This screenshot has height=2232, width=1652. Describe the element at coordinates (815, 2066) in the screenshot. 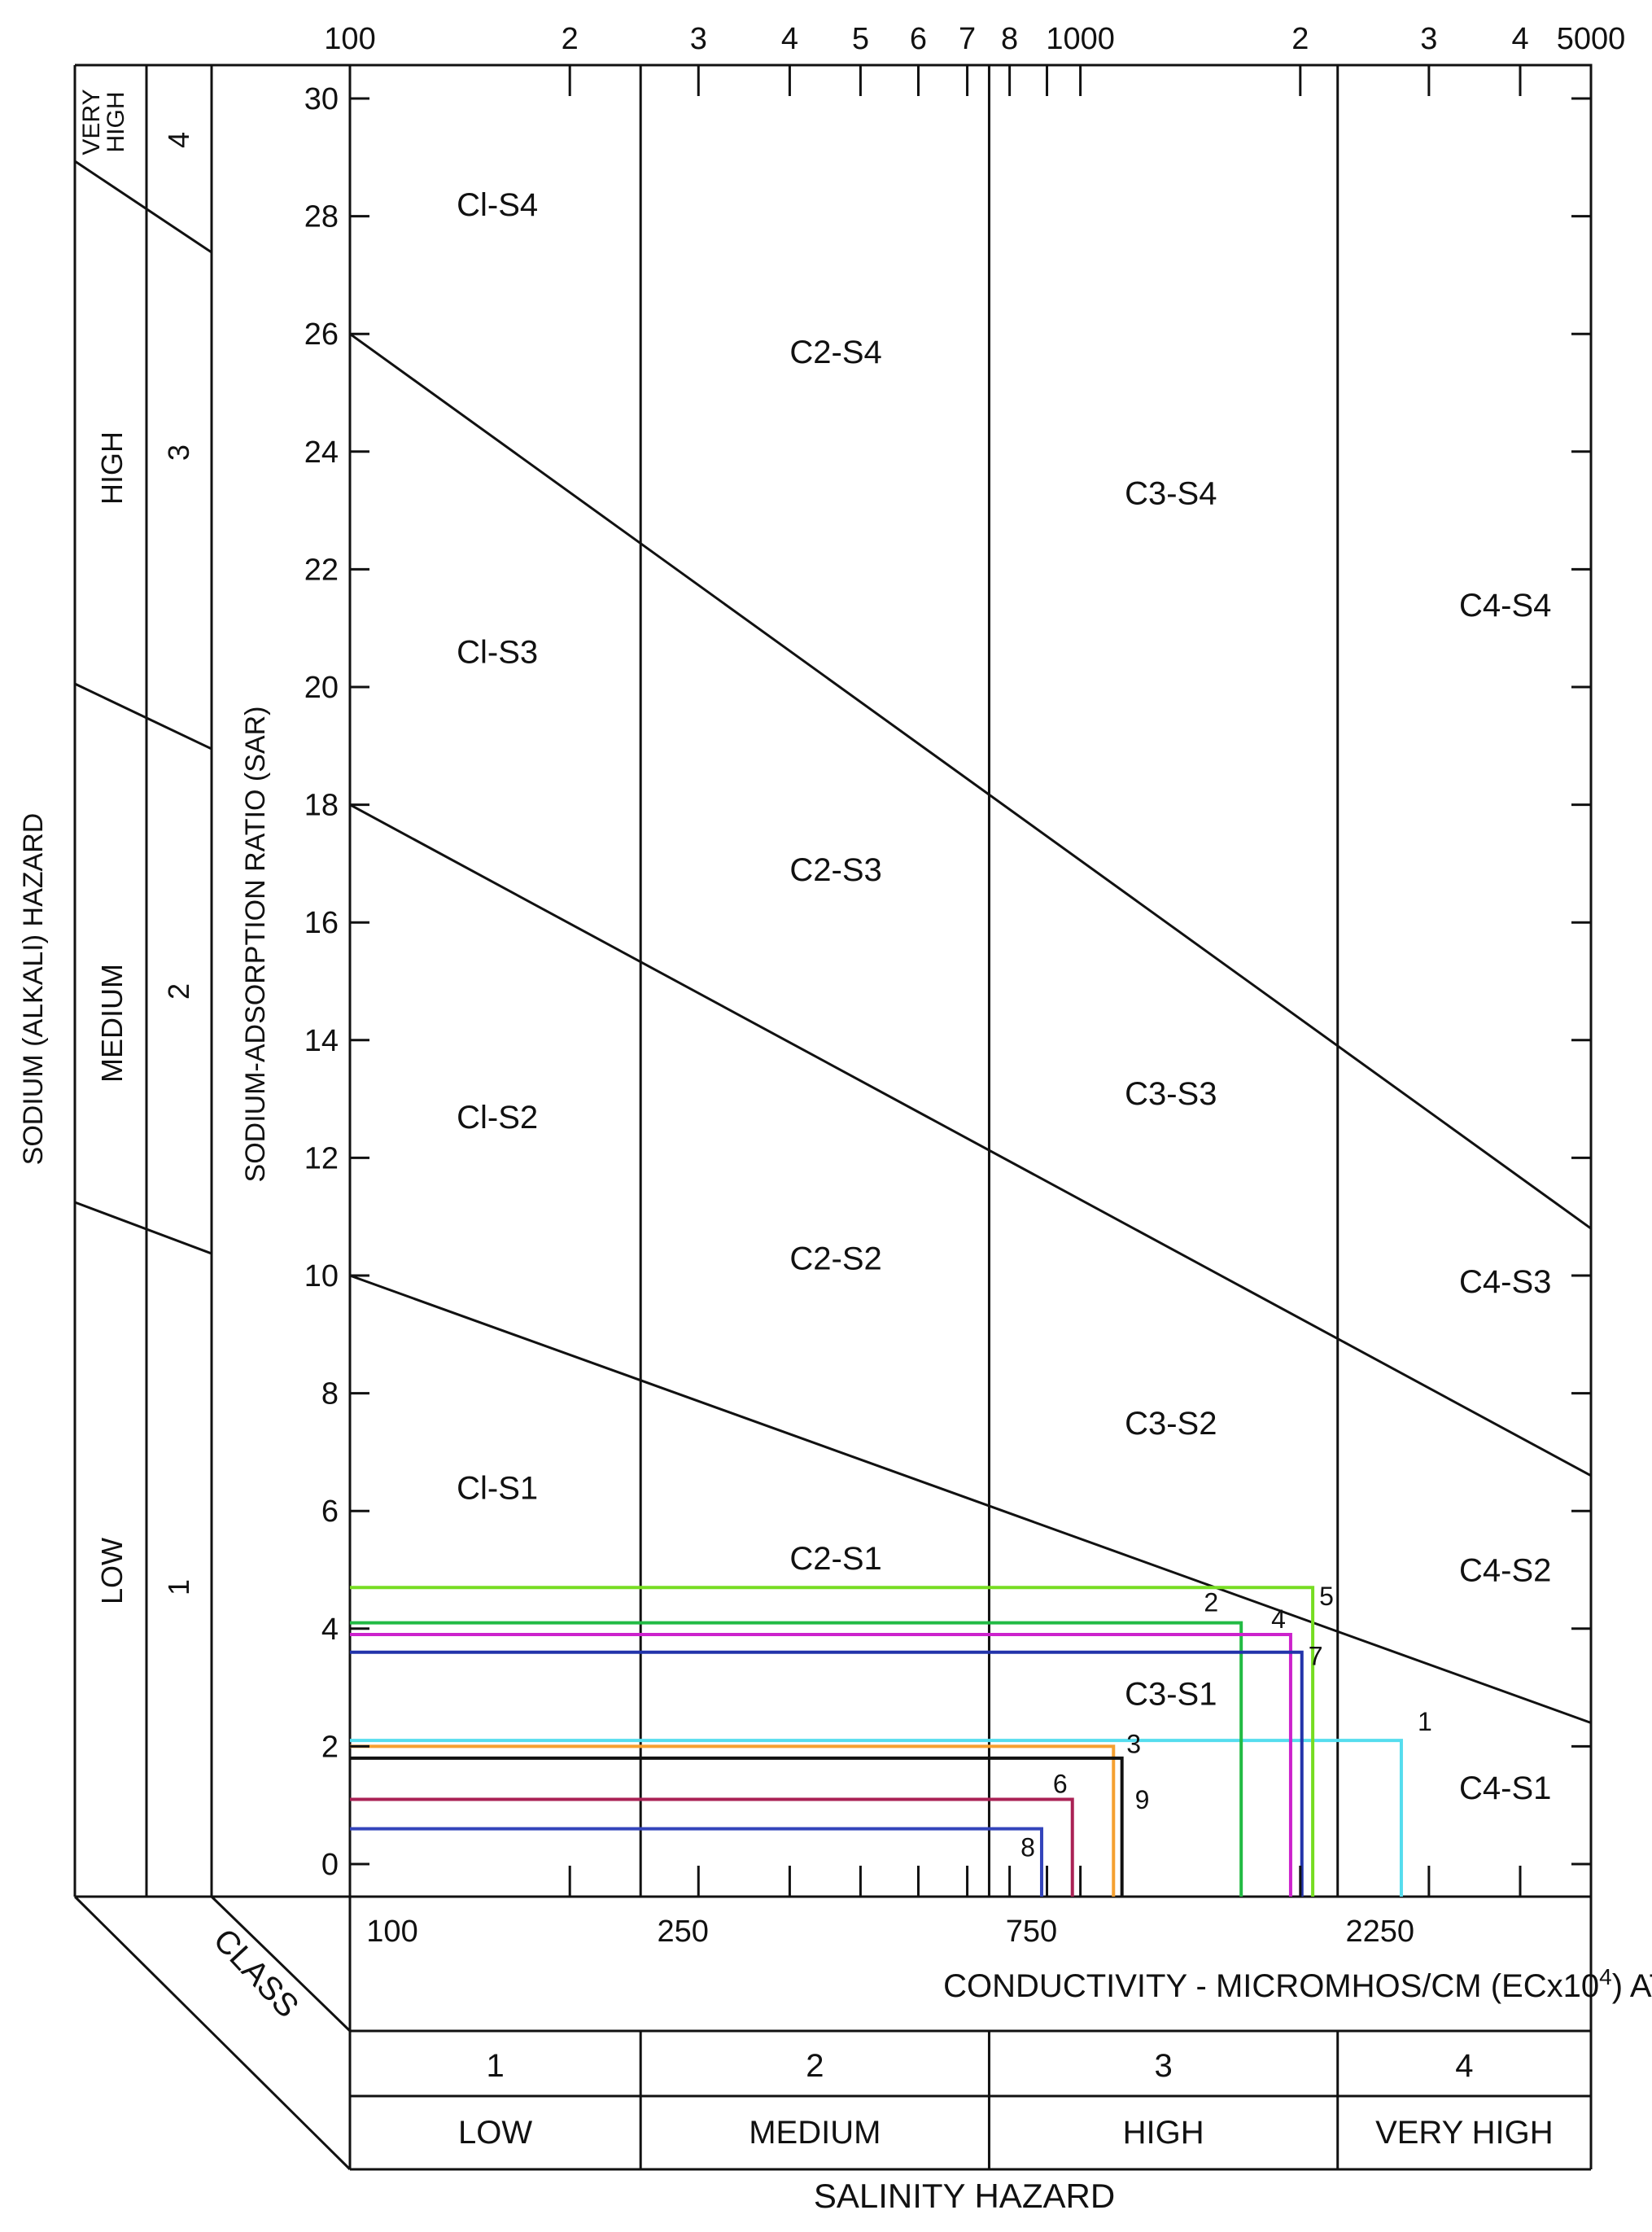

I see `salinity-class-number: 2` at that location.